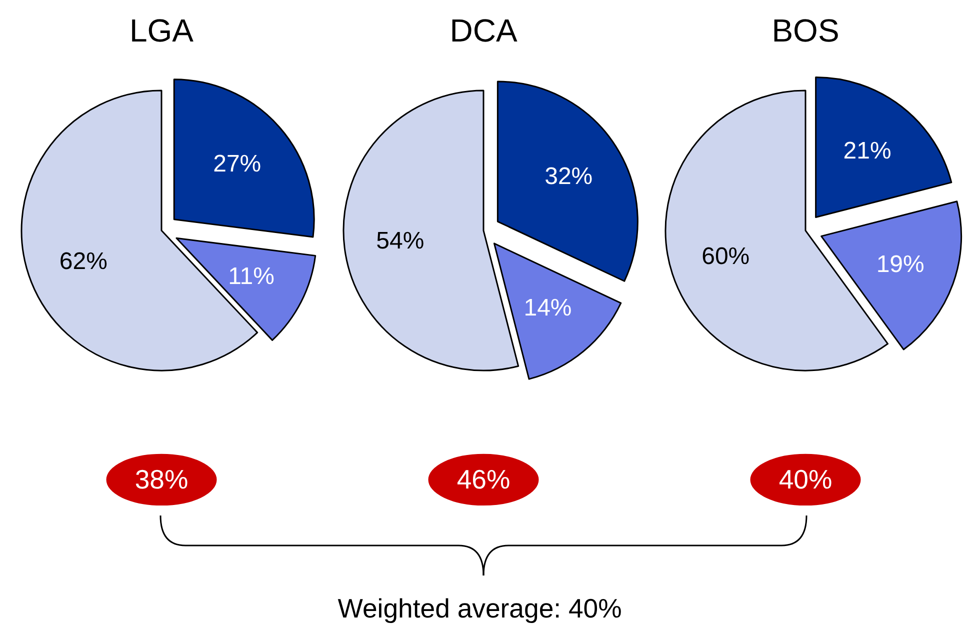 The height and width of the screenshot is (640, 967). What do you see at coordinates (251, 276) in the screenshot?
I see `data-label: 11%` at bounding box center [251, 276].